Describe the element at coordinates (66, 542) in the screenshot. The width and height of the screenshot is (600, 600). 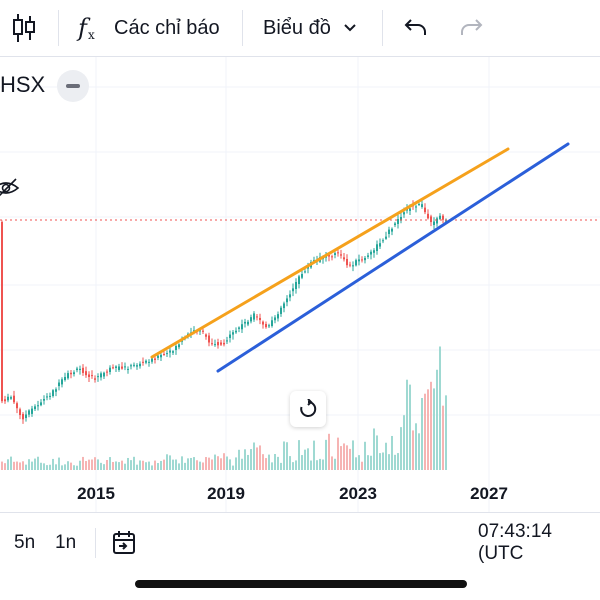
I see `range-1y-button: 1n` at that location.